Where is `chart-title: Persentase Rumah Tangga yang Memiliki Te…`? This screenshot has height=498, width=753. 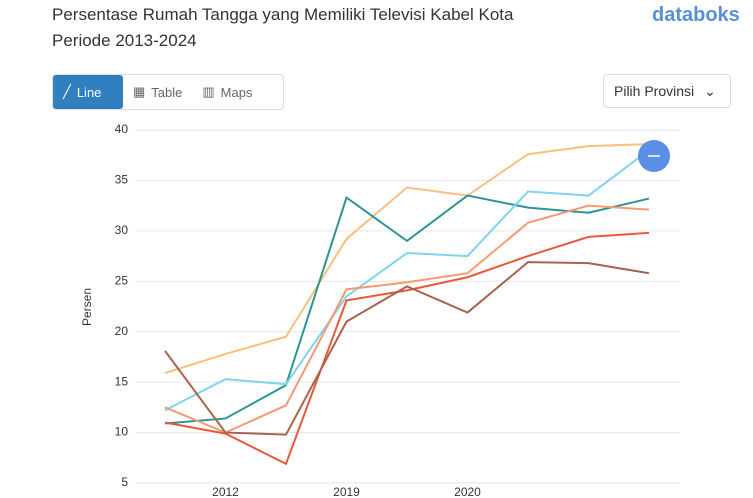
chart-title: Persentase Rumah Tangga yang Memiliki Te… is located at coordinates (283, 27).